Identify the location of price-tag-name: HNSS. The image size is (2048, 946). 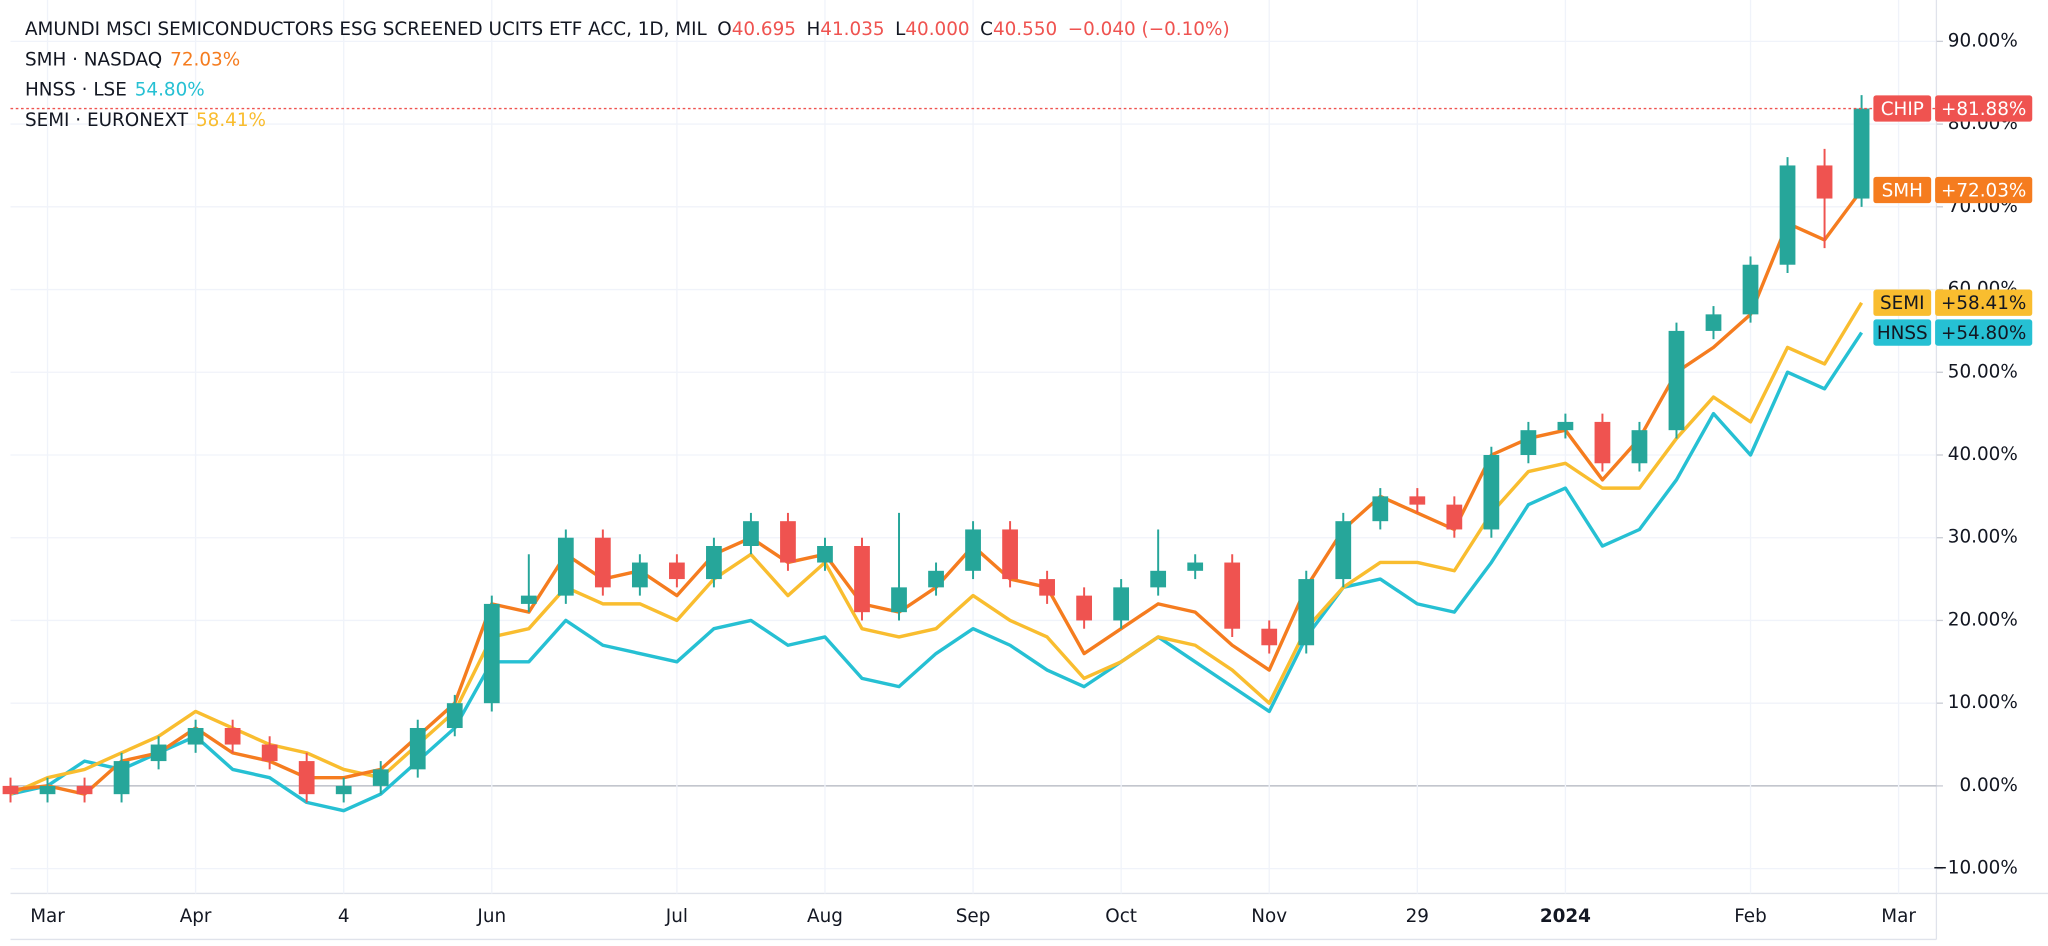
(1902, 333).